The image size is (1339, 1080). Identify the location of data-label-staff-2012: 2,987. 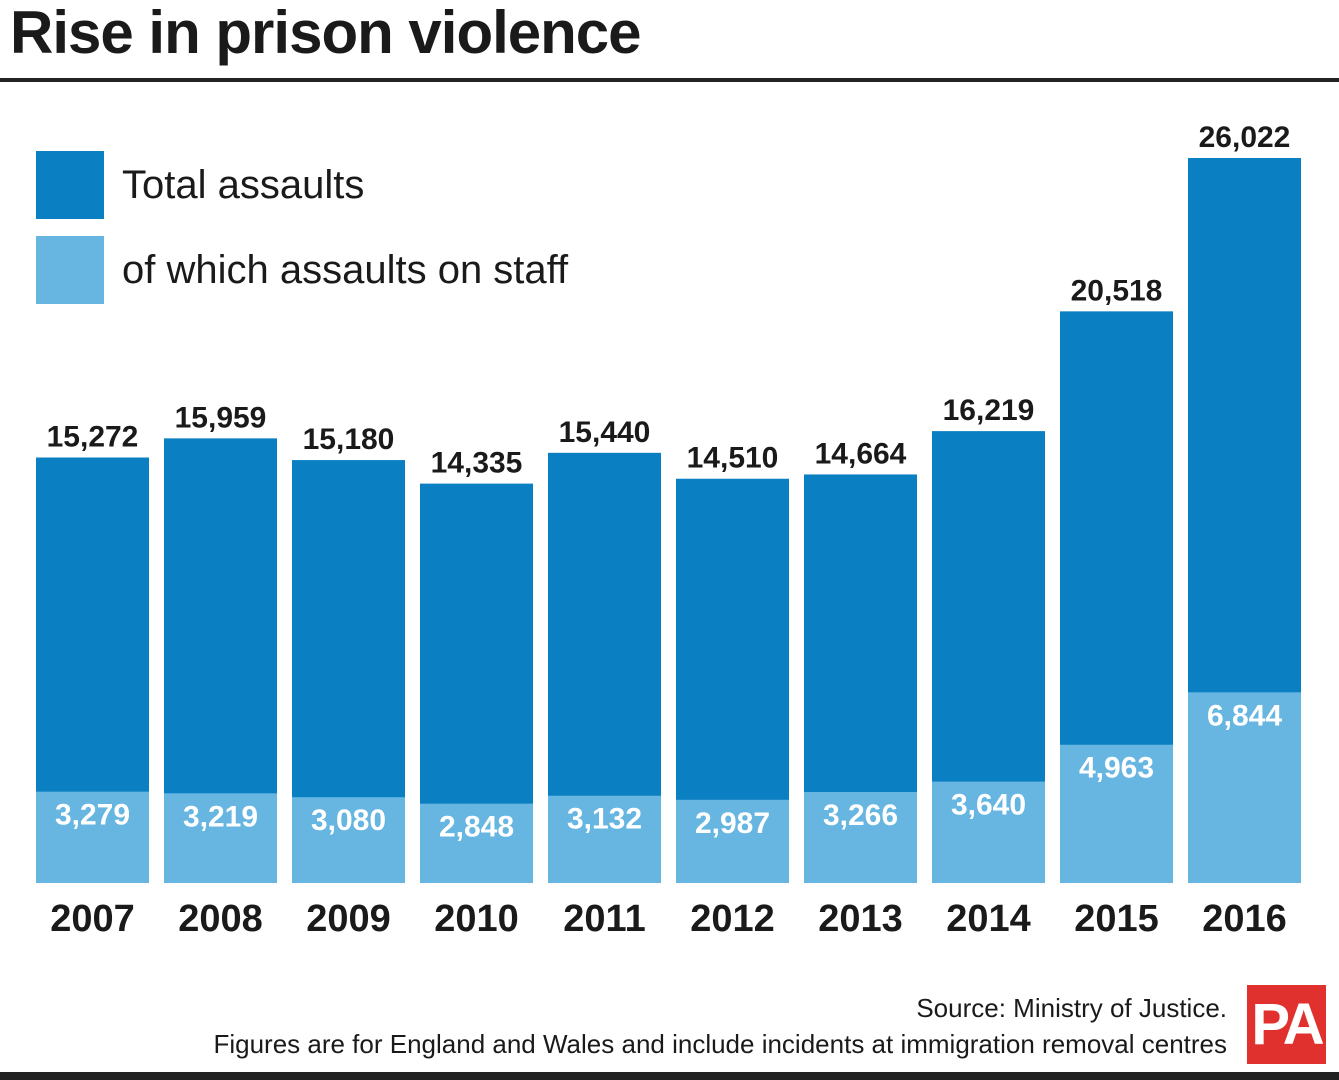
(732, 823).